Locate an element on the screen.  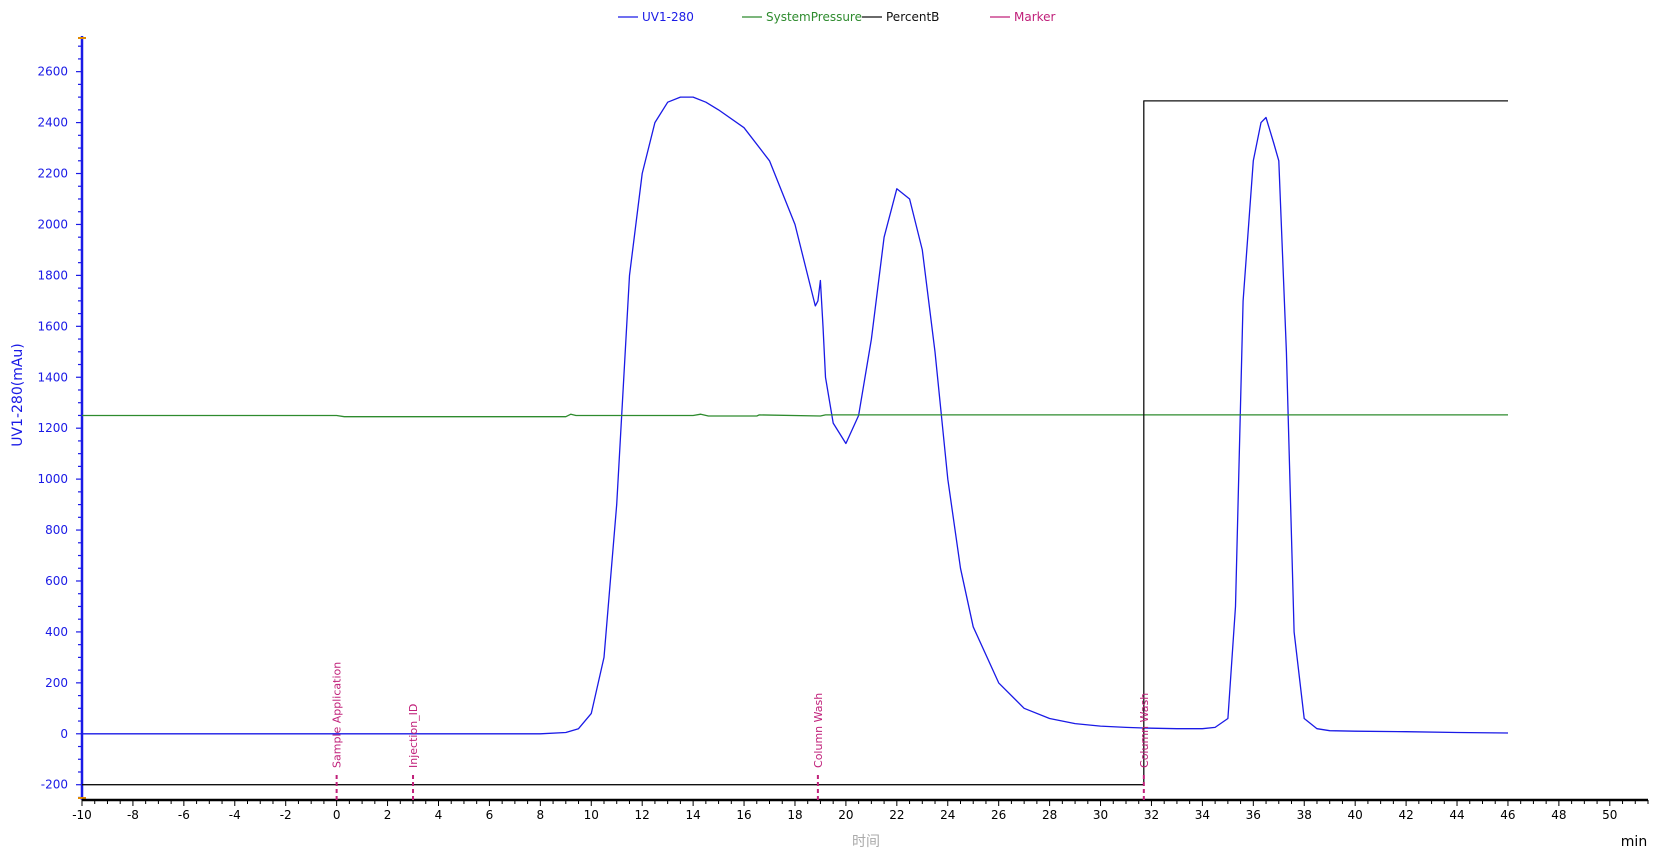
y-tick-label: 200 is located at coordinates (56, 683).